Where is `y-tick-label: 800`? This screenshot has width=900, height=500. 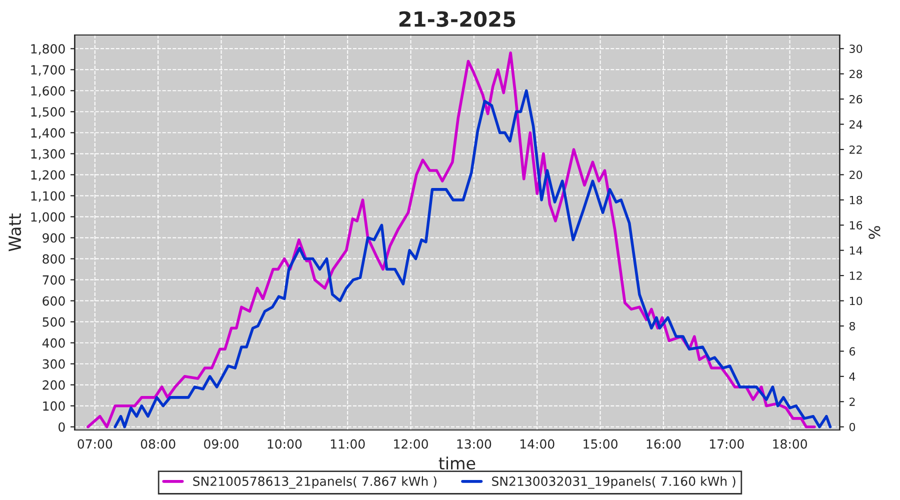 y-tick-label: 800 is located at coordinates (53, 259).